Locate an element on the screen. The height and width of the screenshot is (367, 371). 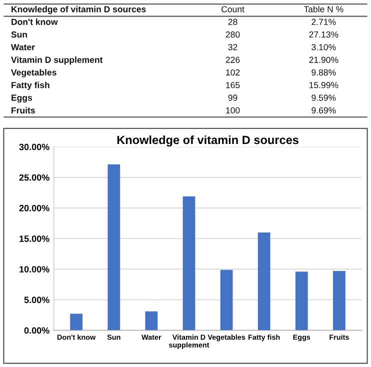
text: 100 is located at coordinates (233, 110).